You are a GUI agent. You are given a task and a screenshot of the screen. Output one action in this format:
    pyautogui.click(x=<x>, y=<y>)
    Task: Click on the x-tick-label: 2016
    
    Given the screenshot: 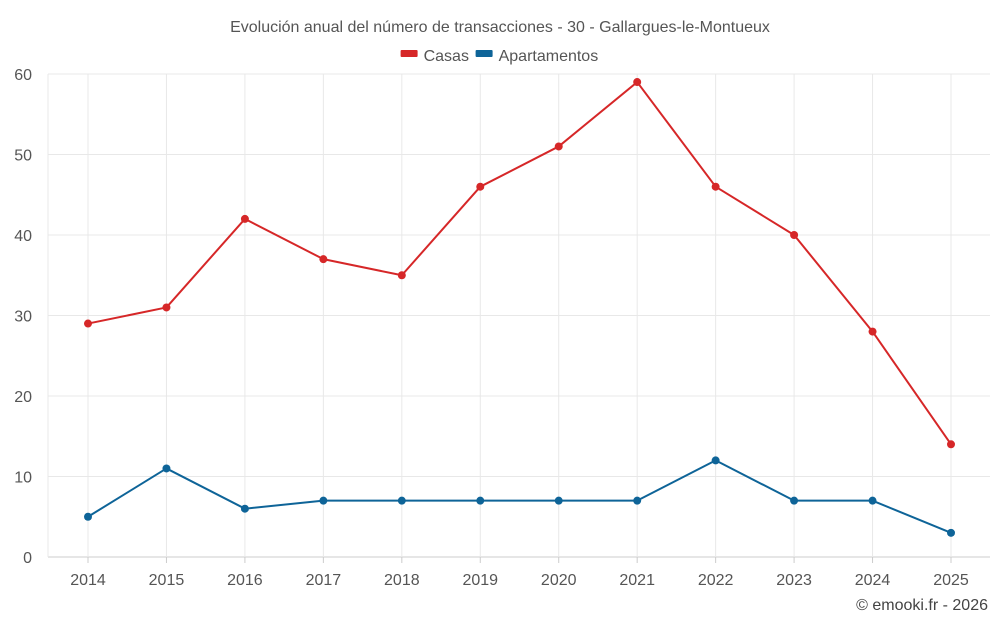 What is the action you would take?
    pyautogui.click(x=245, y=580)
    